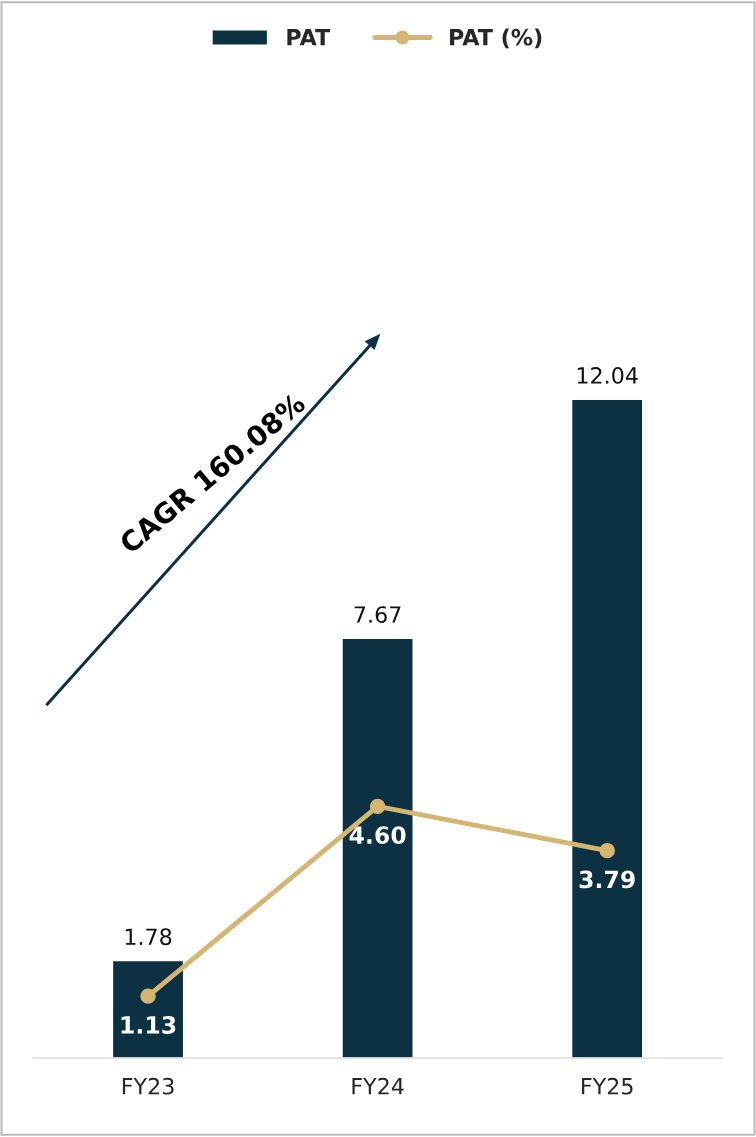  Describe the element at coordinates (148, 1086) in the screenshot. I see `x-tick-label: FY23` at that location.